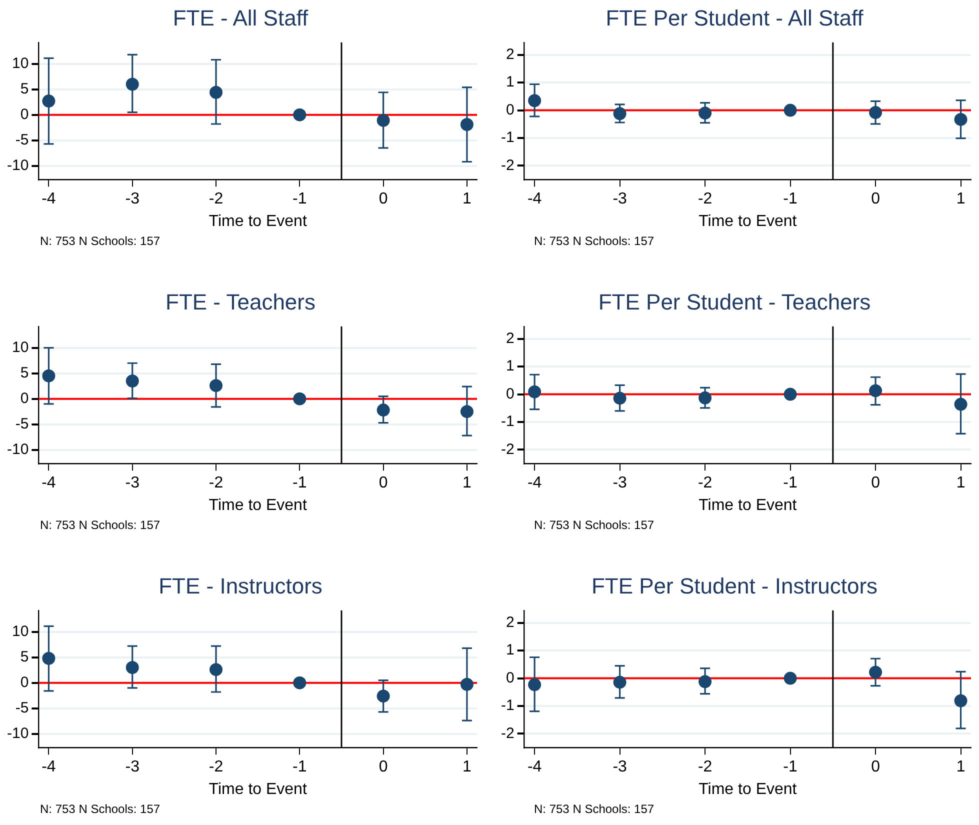 Image resolution: width=979 pixels, height=825 pixels. Describe the element at coordinates (735, 17) in the screenshot. I see `chart-title: FTE Per Student - All Staff` at that location.